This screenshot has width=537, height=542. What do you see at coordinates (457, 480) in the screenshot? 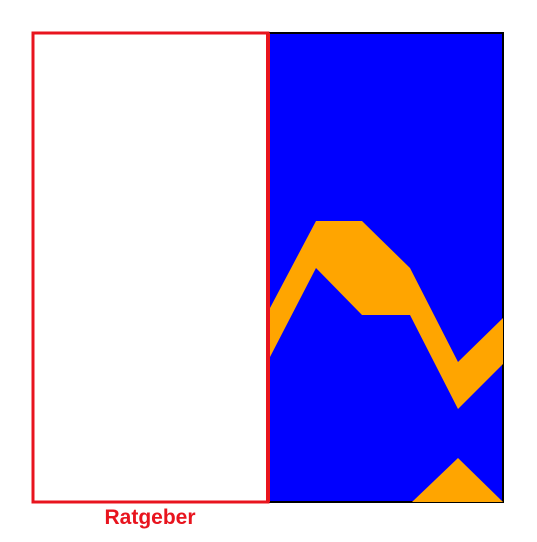
I see `orange-triangle-shape` at bounding box center [457, 480].